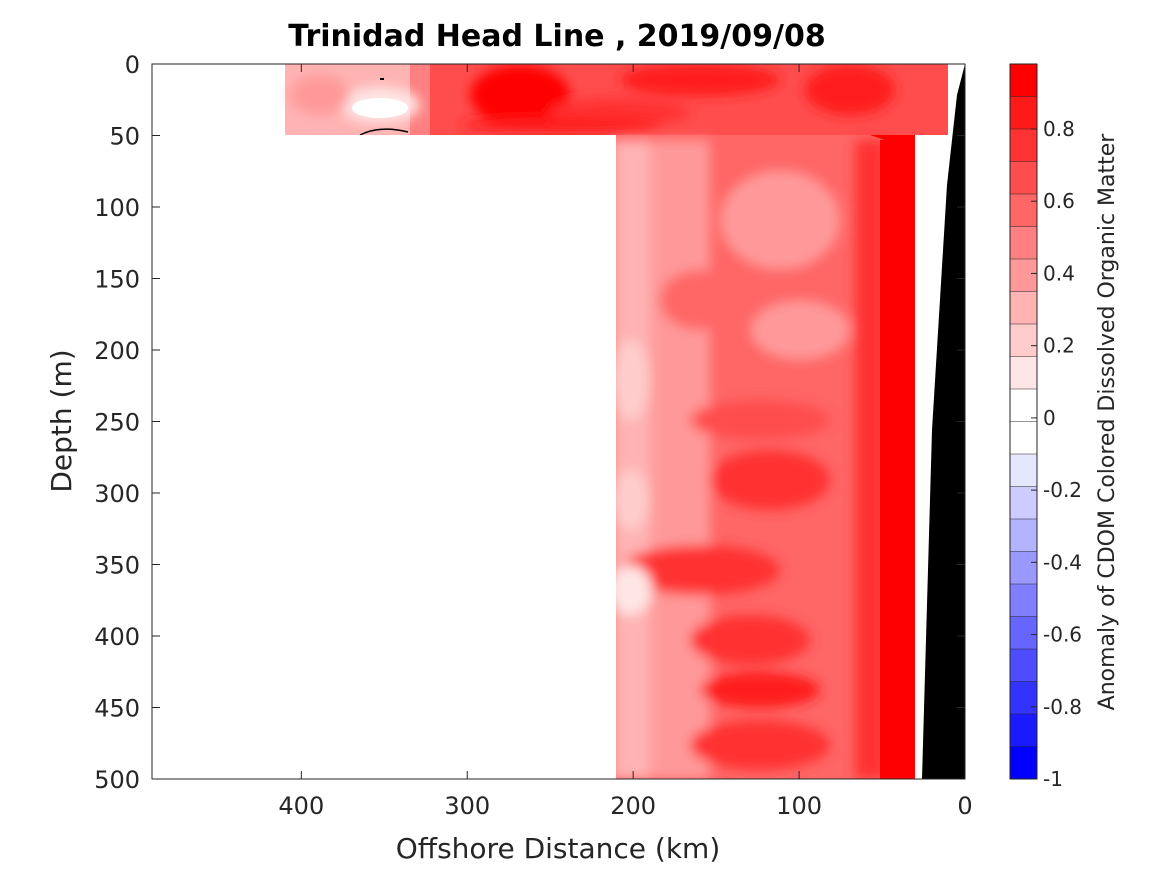 Image resolution: width=1167 pixels, height=875 pixels. Describe the element at coordinates (1049, 418) in the screenshot. I see `colorbar-tick-label: 0` at that location.